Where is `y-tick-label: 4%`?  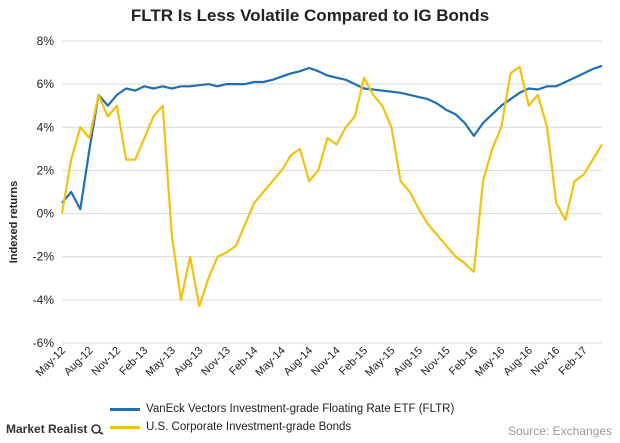 y-tick-label: 4% is located at coordinates (46, 127).